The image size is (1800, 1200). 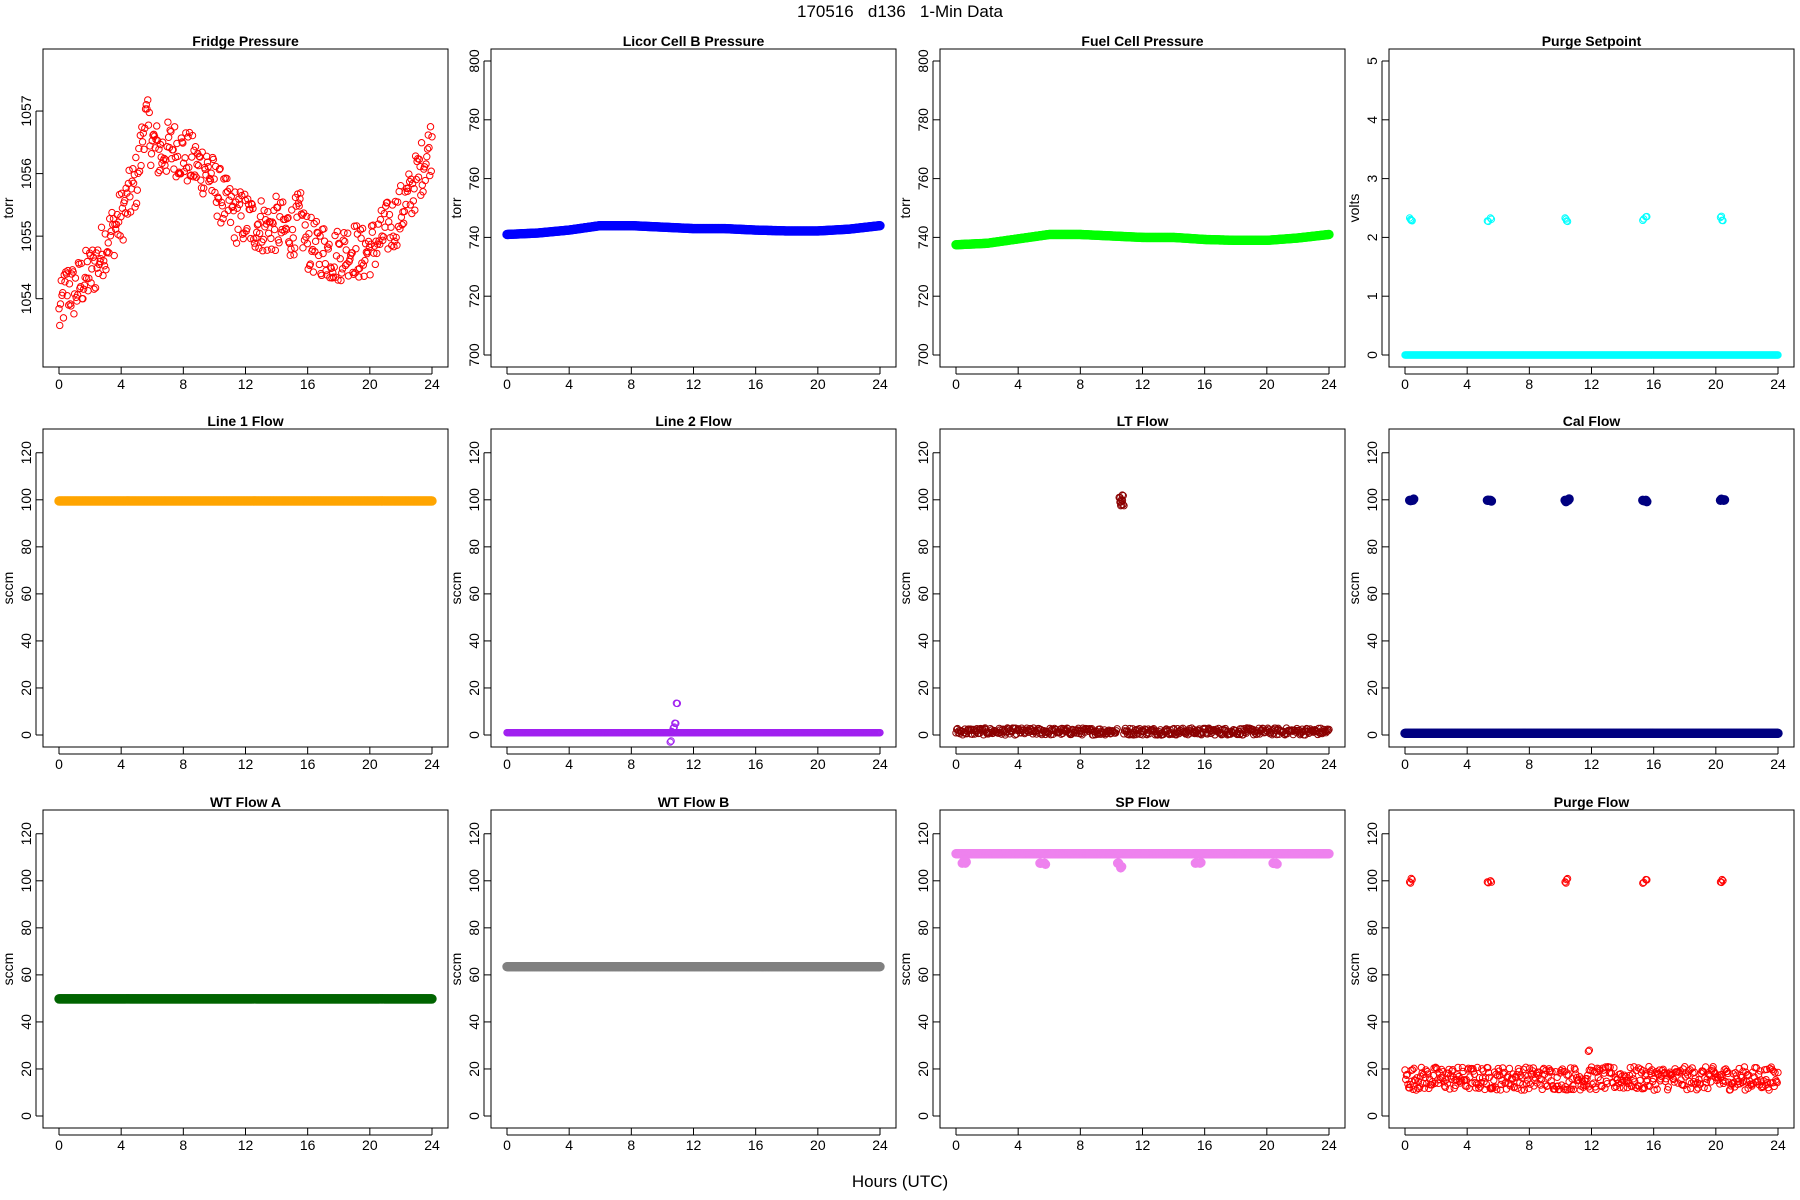 What do you see at coordinates (26, 688) in the screenshot?
I see `y-tick-label: 20` at bounding box center [26, 688].